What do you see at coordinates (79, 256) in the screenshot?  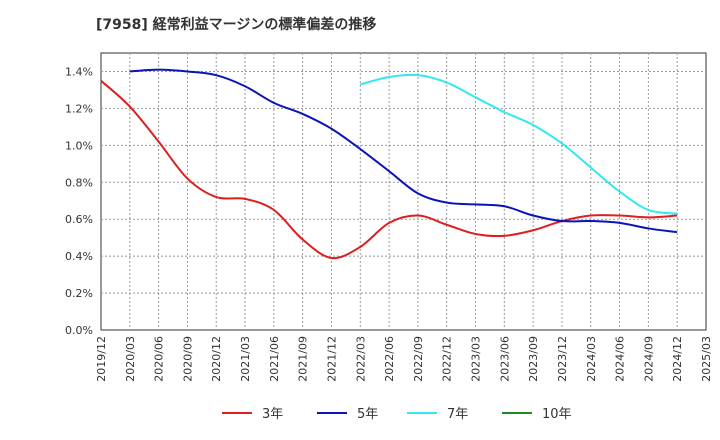 I see `y-tick-label: 0.4%` at bounding box center [79, 256].